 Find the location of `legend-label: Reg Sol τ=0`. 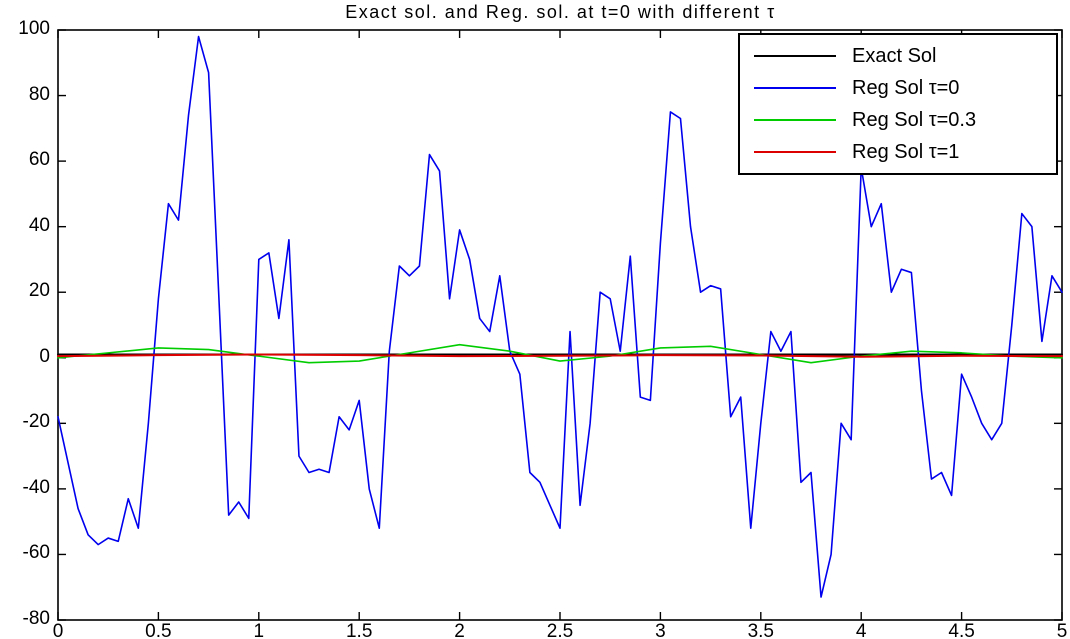

legend-label: Reg Sol τ=0 is located at coordinates (906, 87).